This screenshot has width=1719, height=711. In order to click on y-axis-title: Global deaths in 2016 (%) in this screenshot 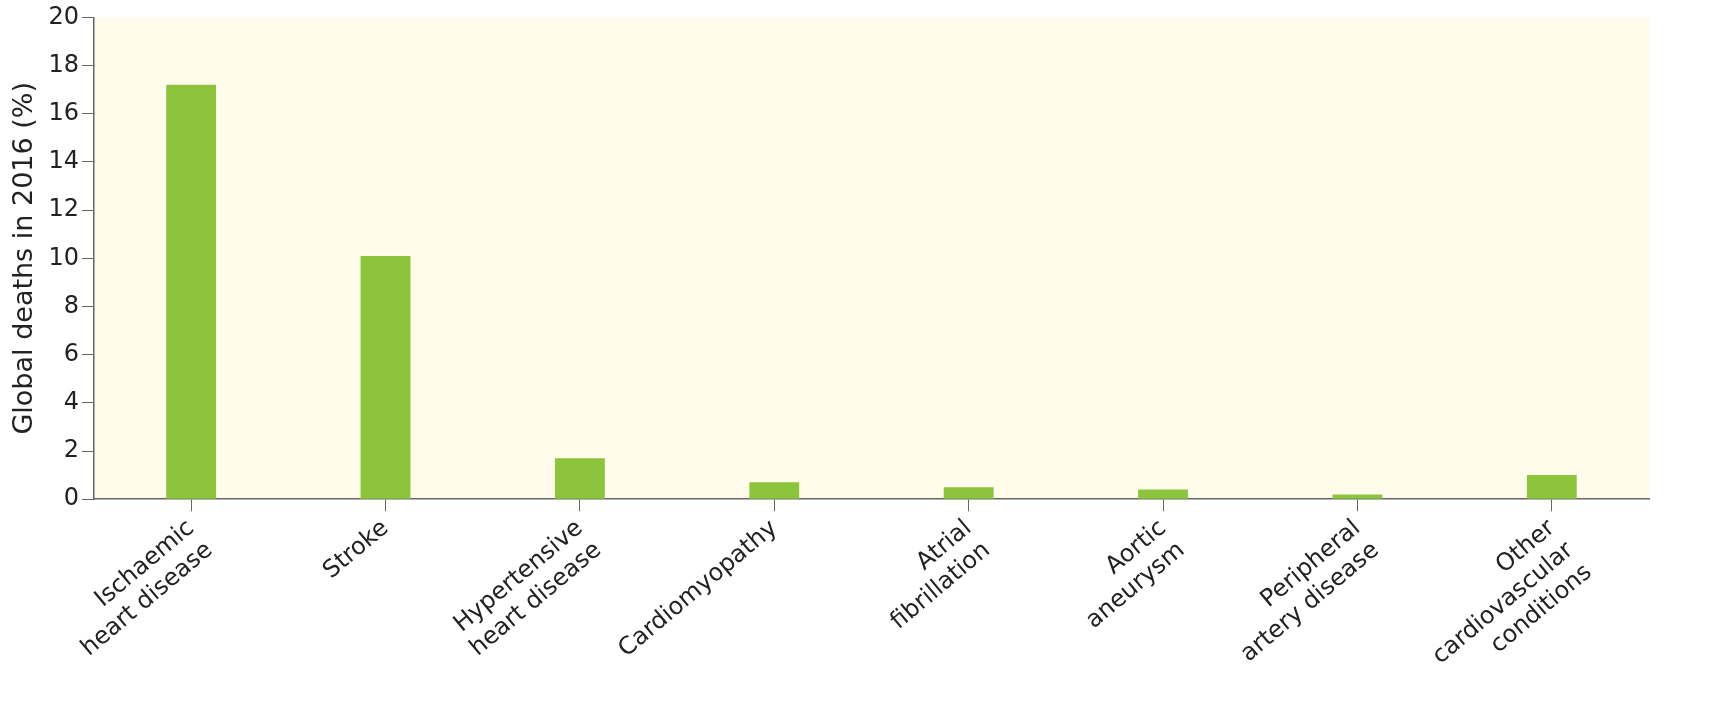, I will do `click(23, 258)`.